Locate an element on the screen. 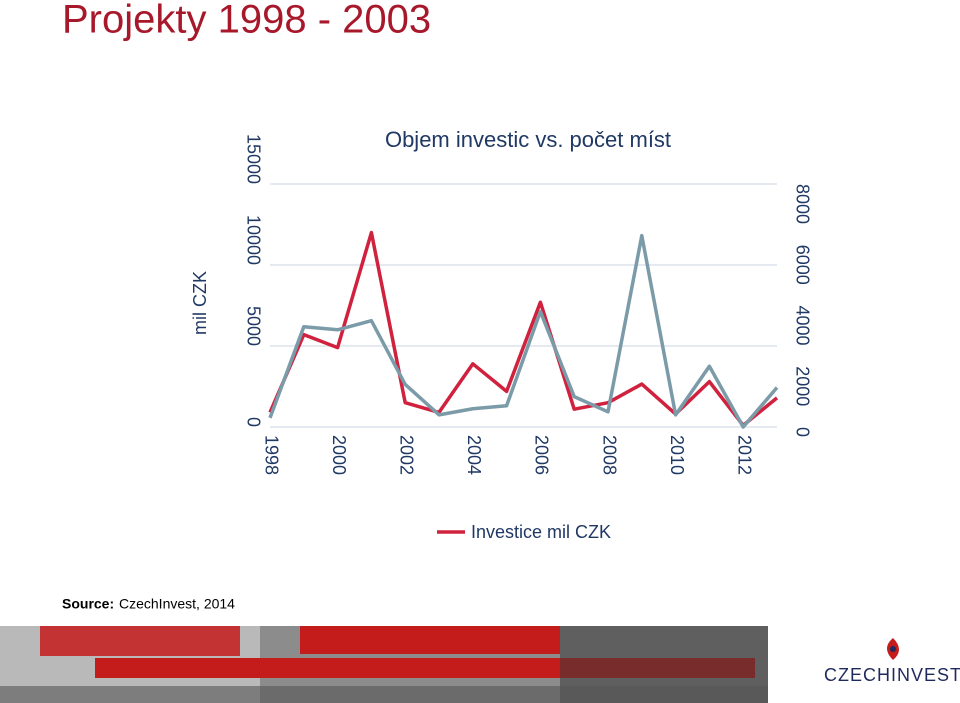 This screenshot has width=960, height=703. x-tick-label: 1998 is located at coordinates (271, 455).